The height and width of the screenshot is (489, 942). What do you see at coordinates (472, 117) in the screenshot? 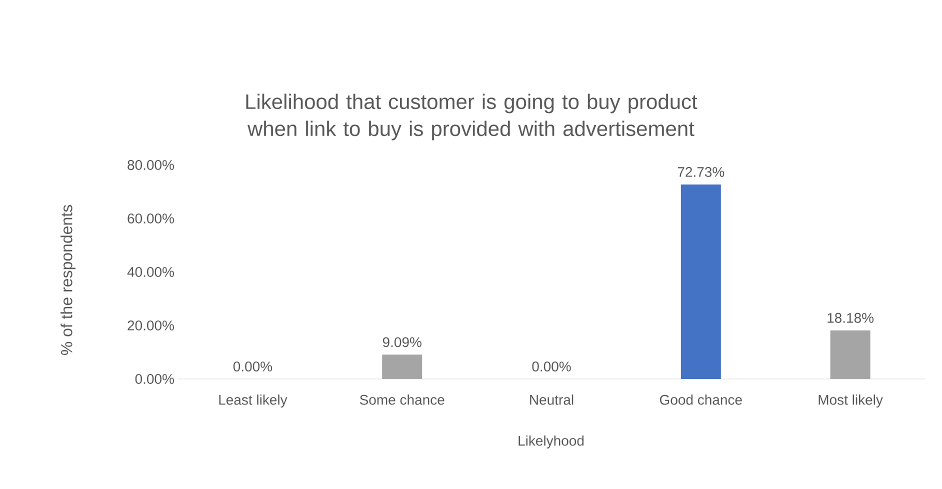
I see `chart-title: Likelihood that customer is going to buy product when link to buy is provided with advertisement` at bounding box center [472, 117].